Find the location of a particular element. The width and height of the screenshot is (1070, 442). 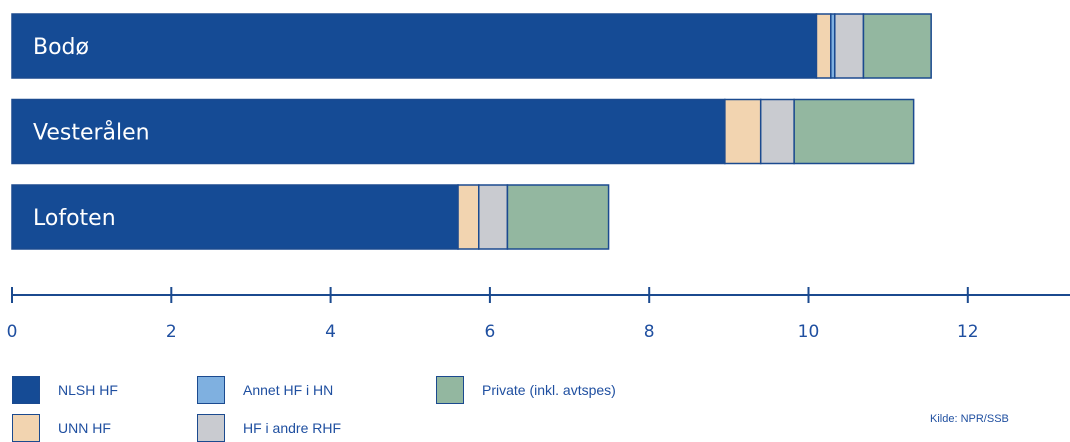

x-tick-label-4: 8 is located at coordinates (649, 332).